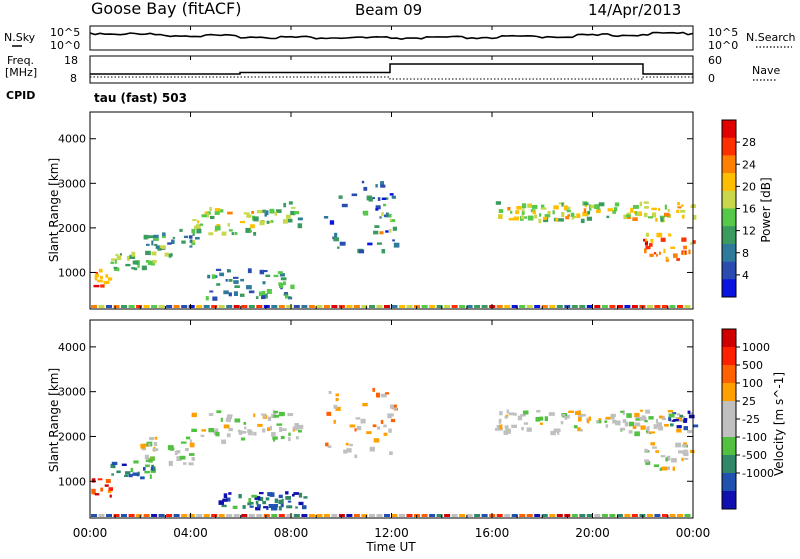  What do you see at coordinates (166, 9) in the screenshot?
I see `site-title: Goose Bay (fitACF)` at bounding box center [166, 9].